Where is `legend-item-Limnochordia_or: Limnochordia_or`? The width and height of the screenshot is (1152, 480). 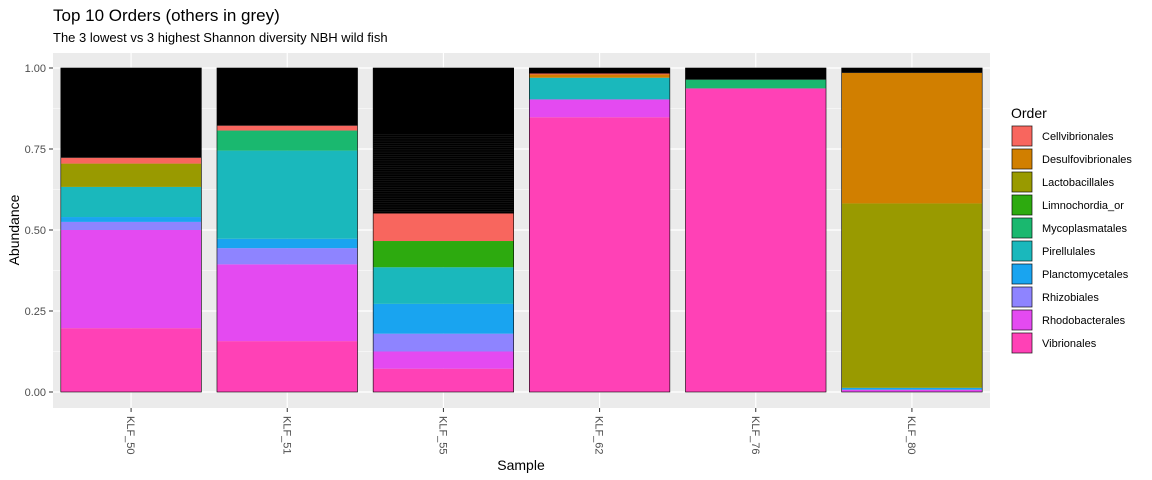
legend-item-Limnochordia_or: Limnochordia_or is located at coordinates (1067, 205).